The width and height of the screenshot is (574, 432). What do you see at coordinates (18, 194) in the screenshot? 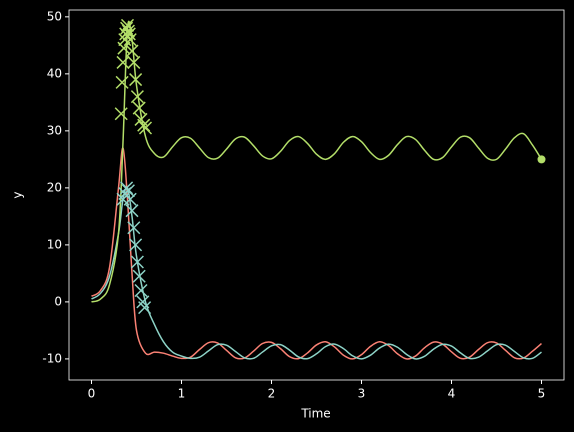
I see `y-axis-label: y` at bounding box center [18, 194].